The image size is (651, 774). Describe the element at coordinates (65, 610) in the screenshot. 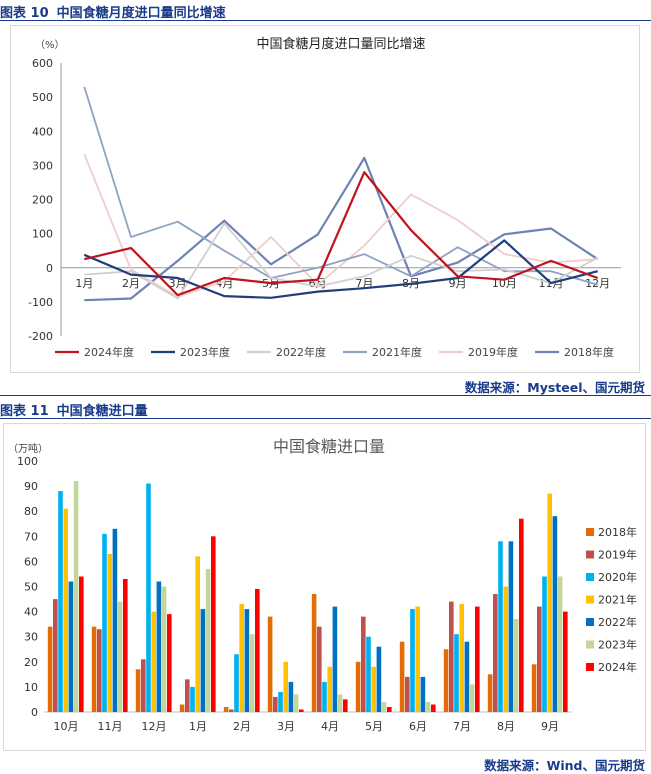

I see `bar-2021年-10月` at that location.